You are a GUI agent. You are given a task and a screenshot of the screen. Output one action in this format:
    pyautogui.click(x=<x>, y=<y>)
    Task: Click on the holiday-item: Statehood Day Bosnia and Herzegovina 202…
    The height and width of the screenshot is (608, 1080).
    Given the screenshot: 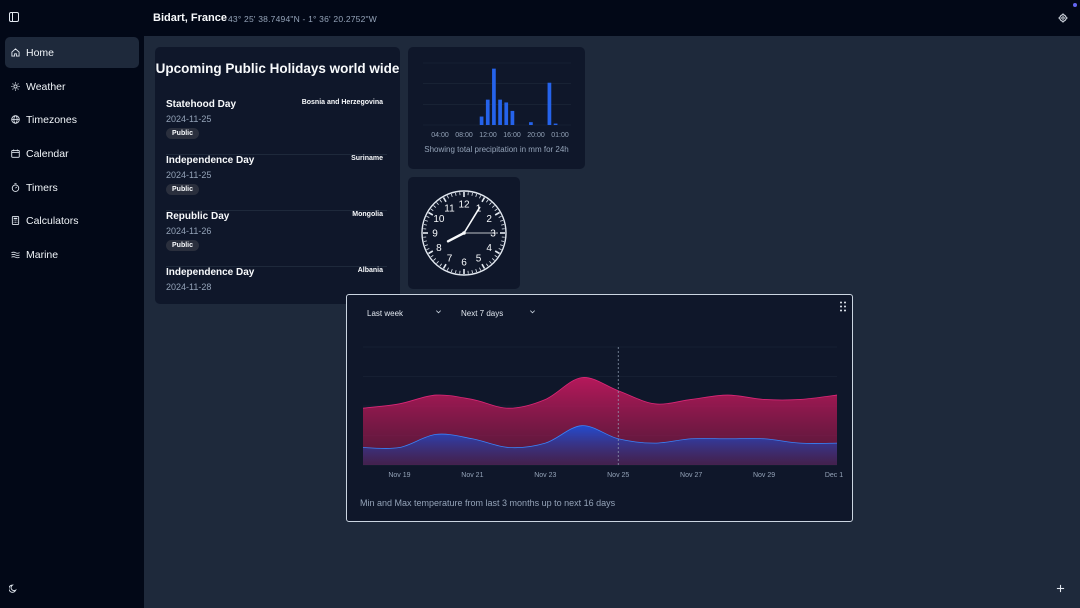 What is the action you would take?
    pyautogui.click(x=276, y=127)
    